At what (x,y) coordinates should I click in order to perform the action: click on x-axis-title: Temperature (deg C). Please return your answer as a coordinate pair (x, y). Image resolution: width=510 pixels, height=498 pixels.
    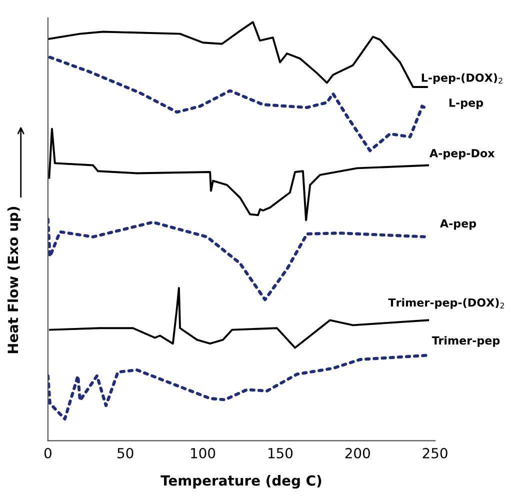
    Looking at the image, I should click on (241, 482).